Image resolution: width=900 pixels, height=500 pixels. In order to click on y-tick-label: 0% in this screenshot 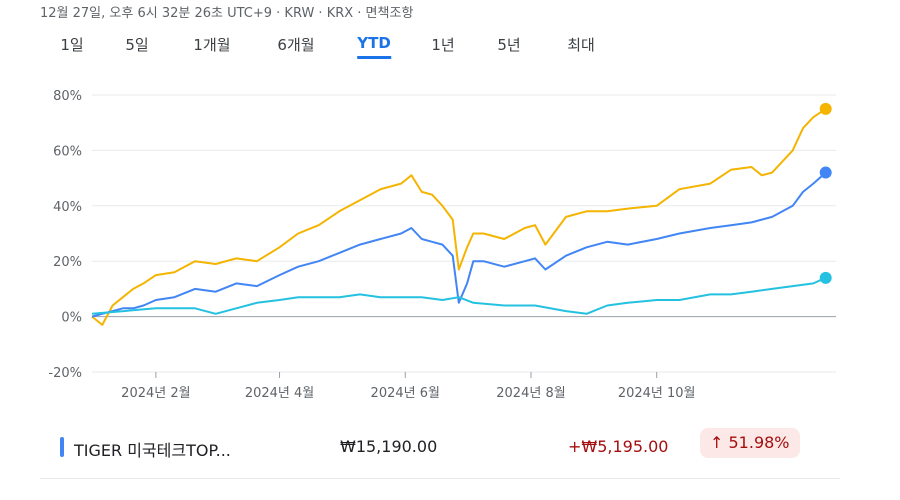, I will do `click(71, 318)`.